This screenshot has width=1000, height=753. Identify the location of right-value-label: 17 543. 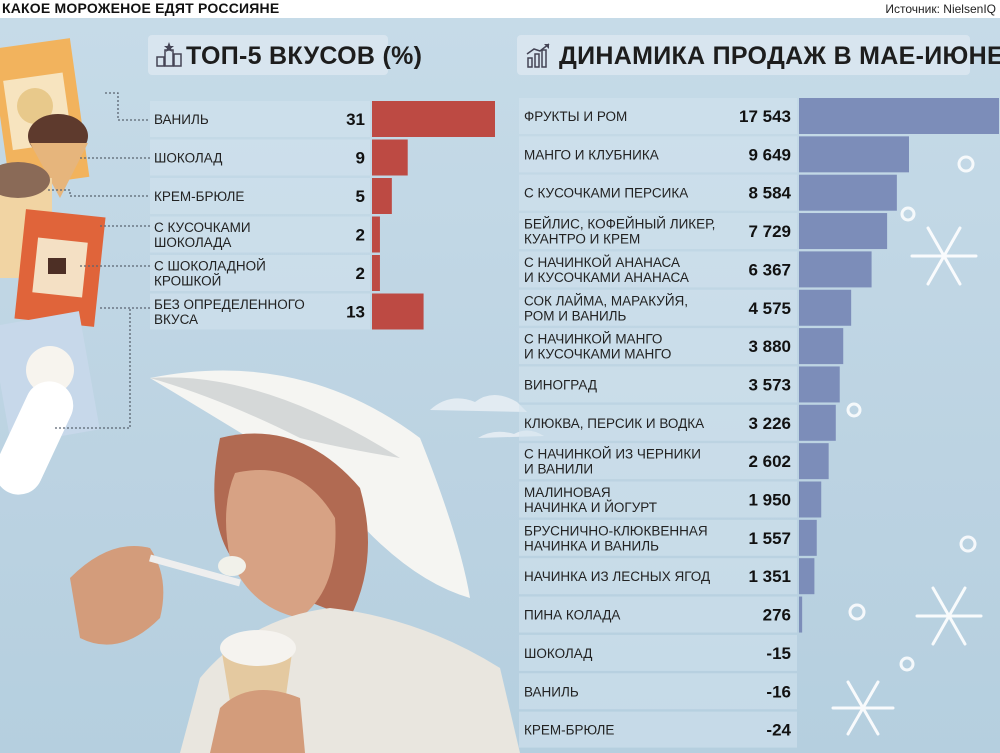
(765, 116).